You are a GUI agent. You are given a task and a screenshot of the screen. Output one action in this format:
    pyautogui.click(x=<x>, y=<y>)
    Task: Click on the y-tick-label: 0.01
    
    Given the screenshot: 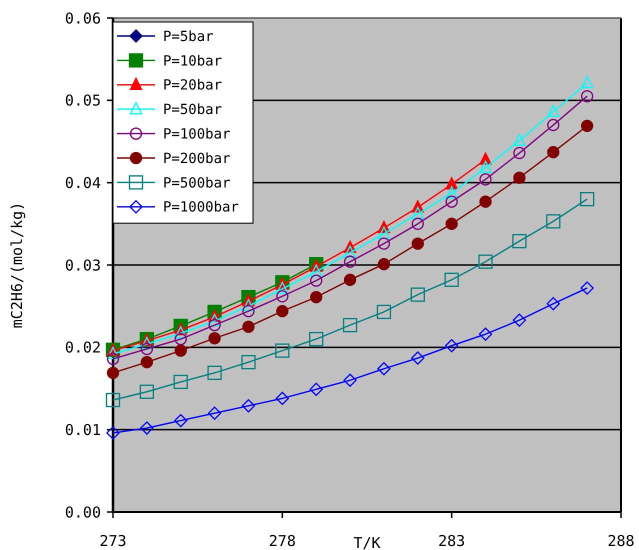 What is the action you would take?
    pyautogui.click(x=82, y=429)
    